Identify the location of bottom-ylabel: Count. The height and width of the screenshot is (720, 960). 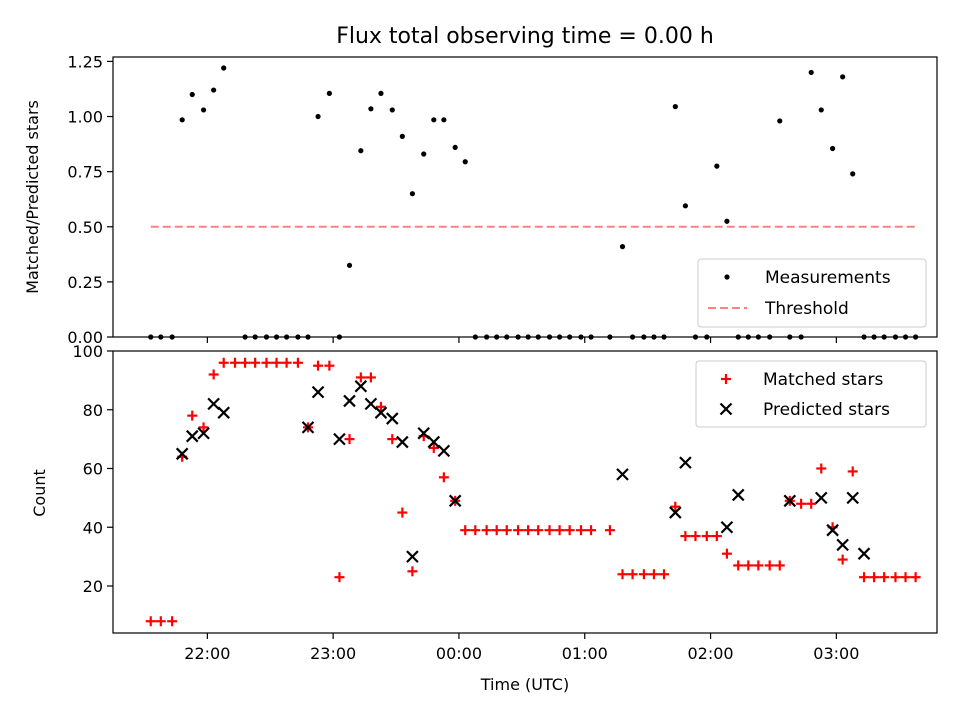
(39, 493).